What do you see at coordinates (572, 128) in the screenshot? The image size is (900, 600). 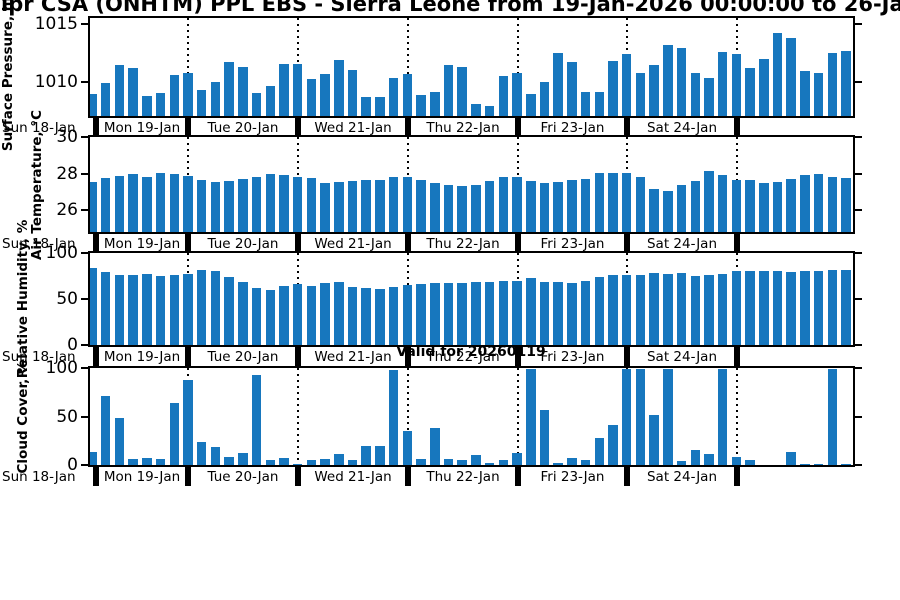 I see `day-label: Fri 23-Jan` at bounding box center [572, 128].